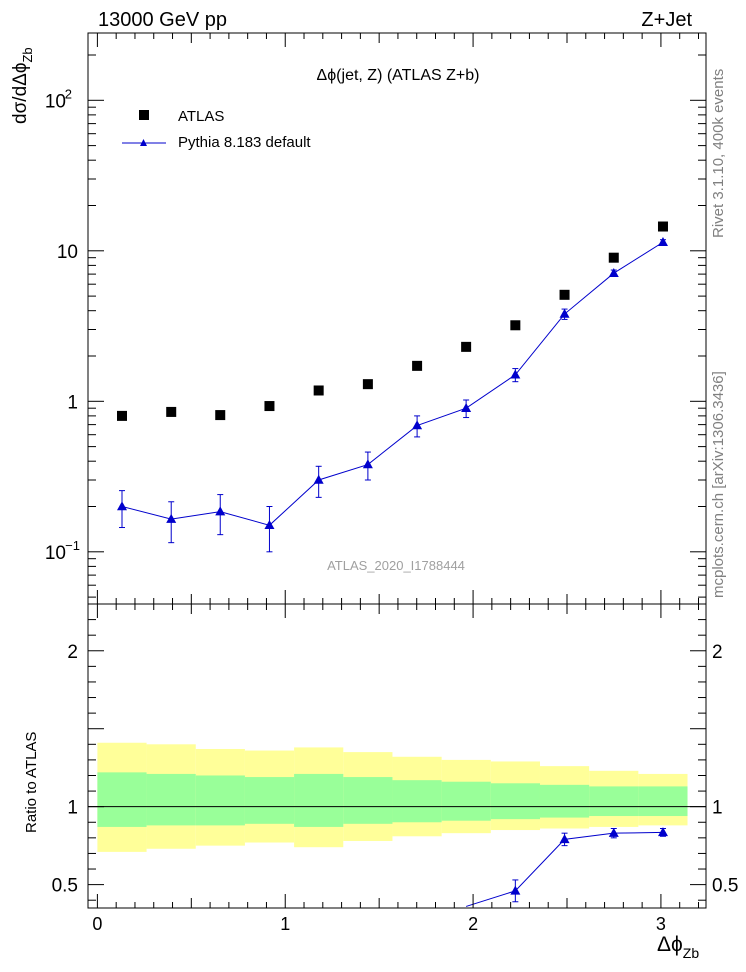 This screenshot has height=972, width=746. I want to click on main-ylabel: dσ/dΔϕZb, so click(22, 85).